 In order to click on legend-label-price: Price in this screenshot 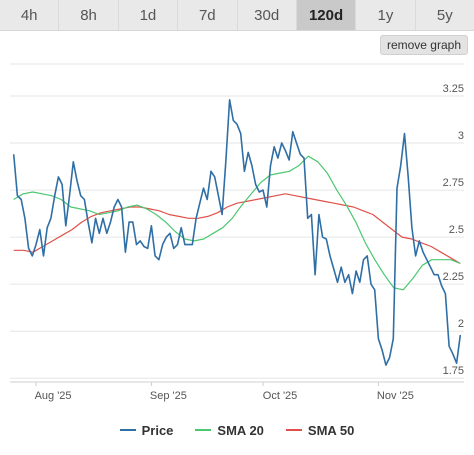, I will do `click(157, 430)`.